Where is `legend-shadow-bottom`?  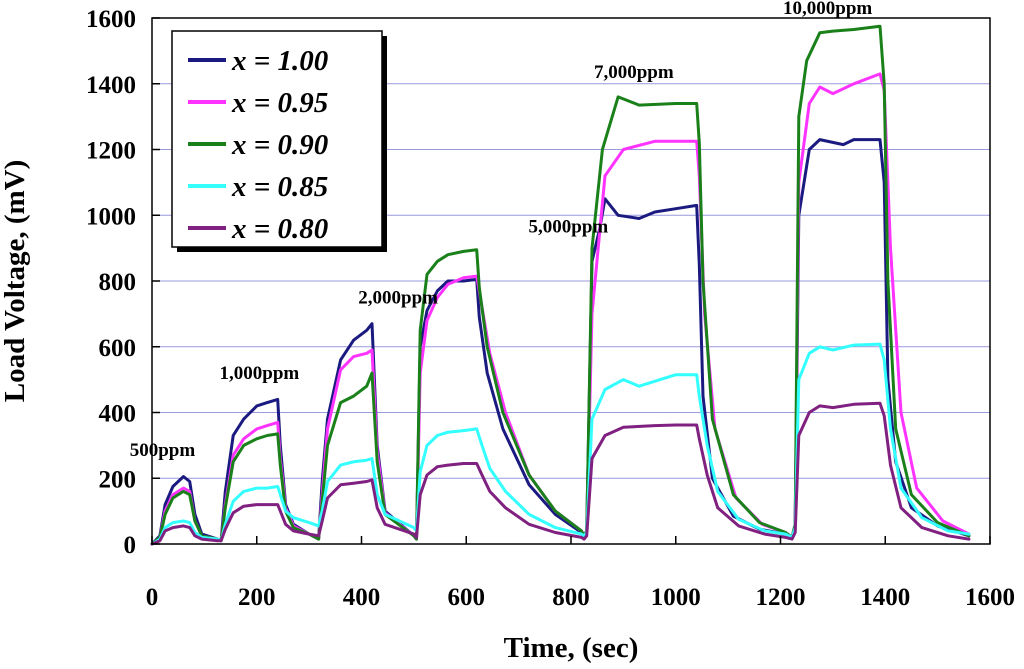
legend-shadow-bottom is located at coordinates (282, 249).